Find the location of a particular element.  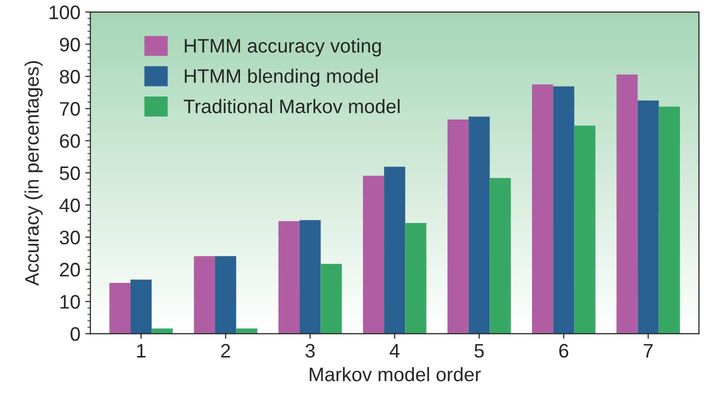

x-tick-label: 5 is located at coordinates (479, 351).